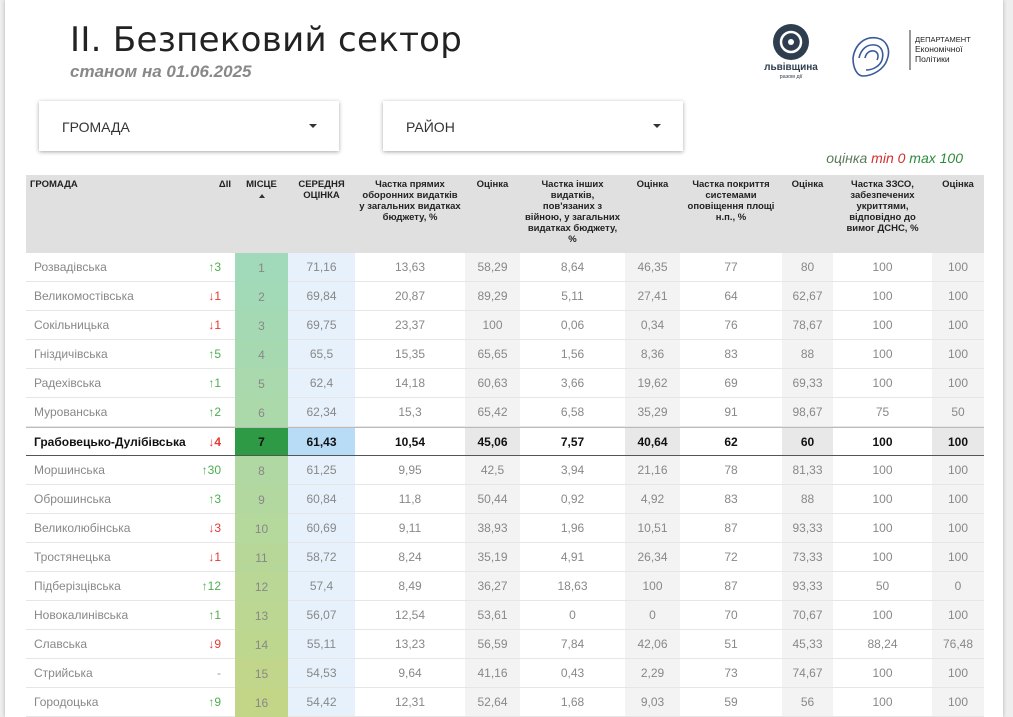 This screenshot has height=717, width=1013. What do you see at coordinates (110, 214) in the screenshot?
I see `column-header: ГРОМАДА` at bounding box center [110, 214].